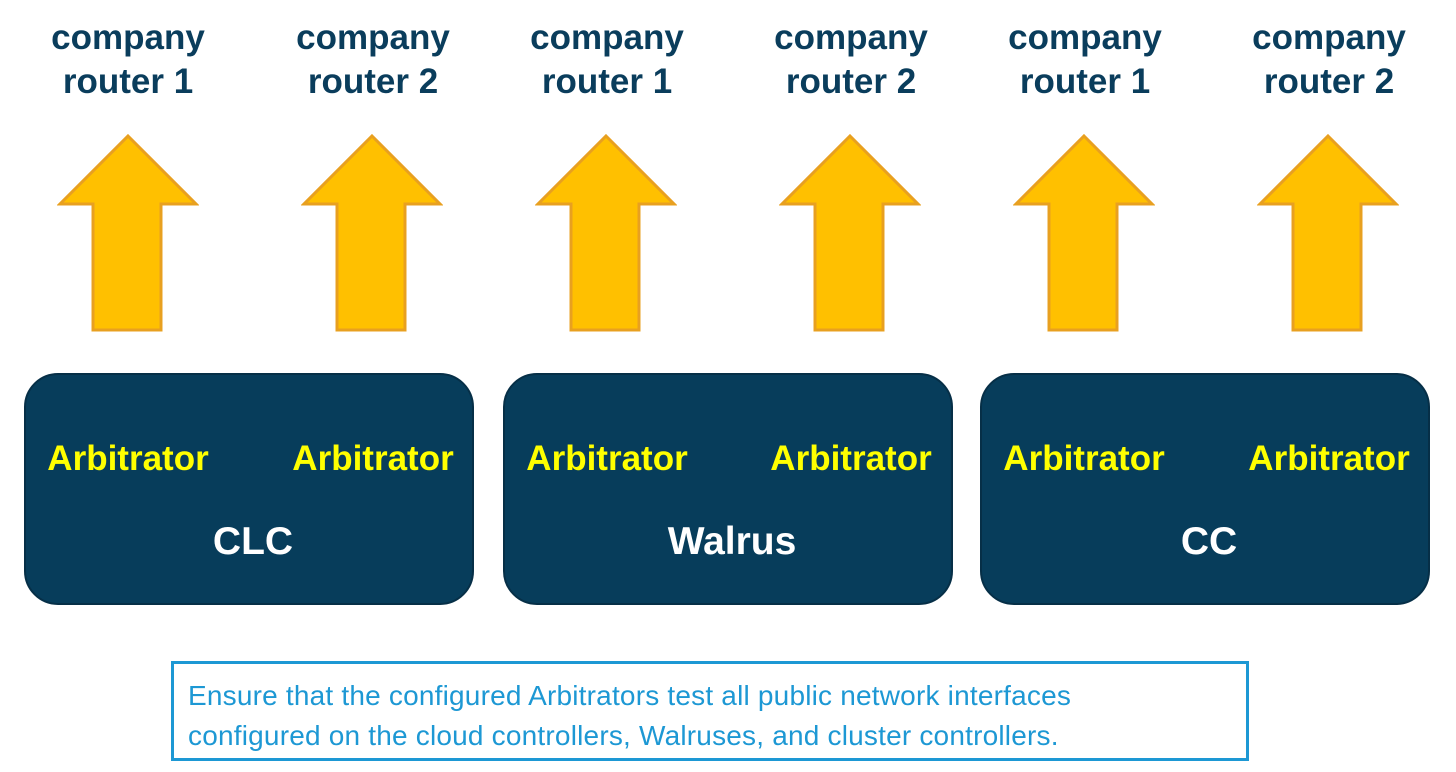 This screenshot has height=772, width=1456. What do you see at coordinates (128, 60) in the screenshot?
I see `router-label-1: company router 1` at bounding box center [128, 60].